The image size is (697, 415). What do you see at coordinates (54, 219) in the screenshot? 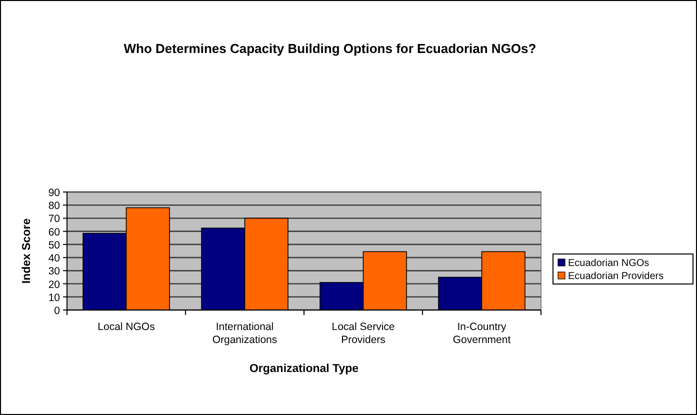
I see `y-tick-label: 70` at bounding box center [54, 219].